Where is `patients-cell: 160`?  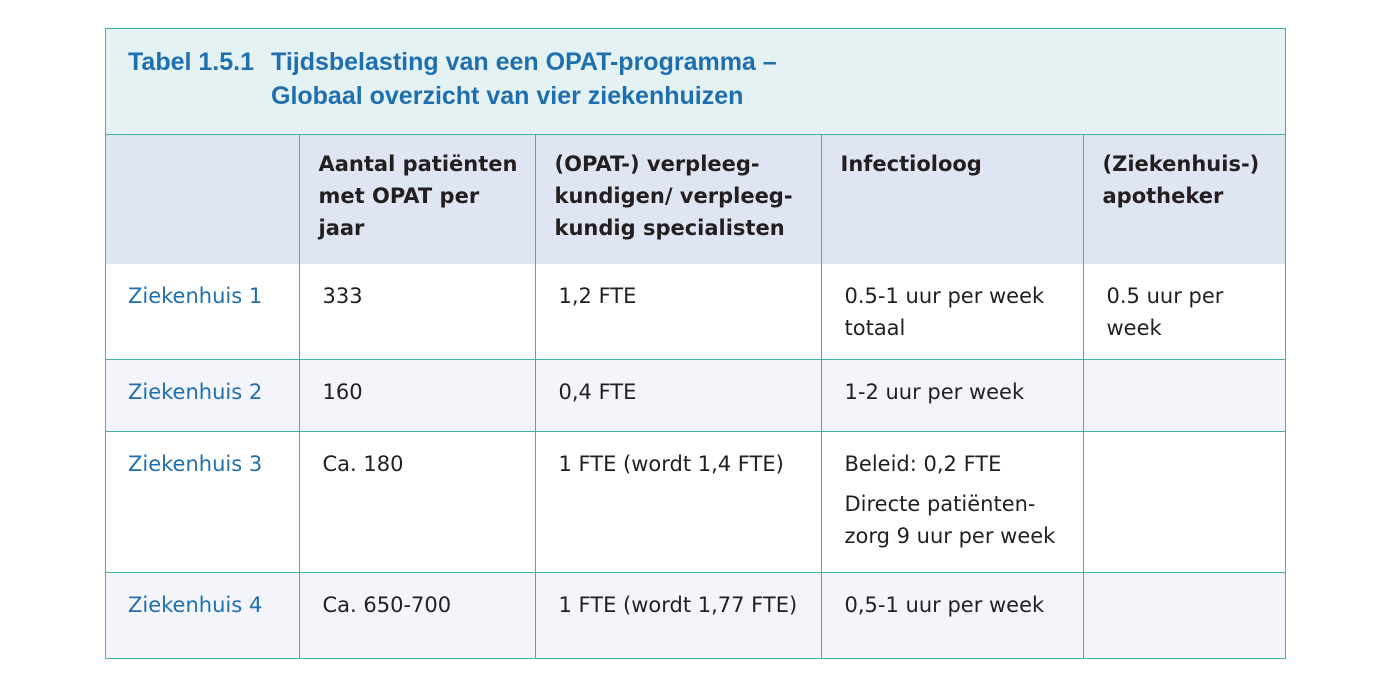 patients-cell: 160 is located at coordinates (416, 395).